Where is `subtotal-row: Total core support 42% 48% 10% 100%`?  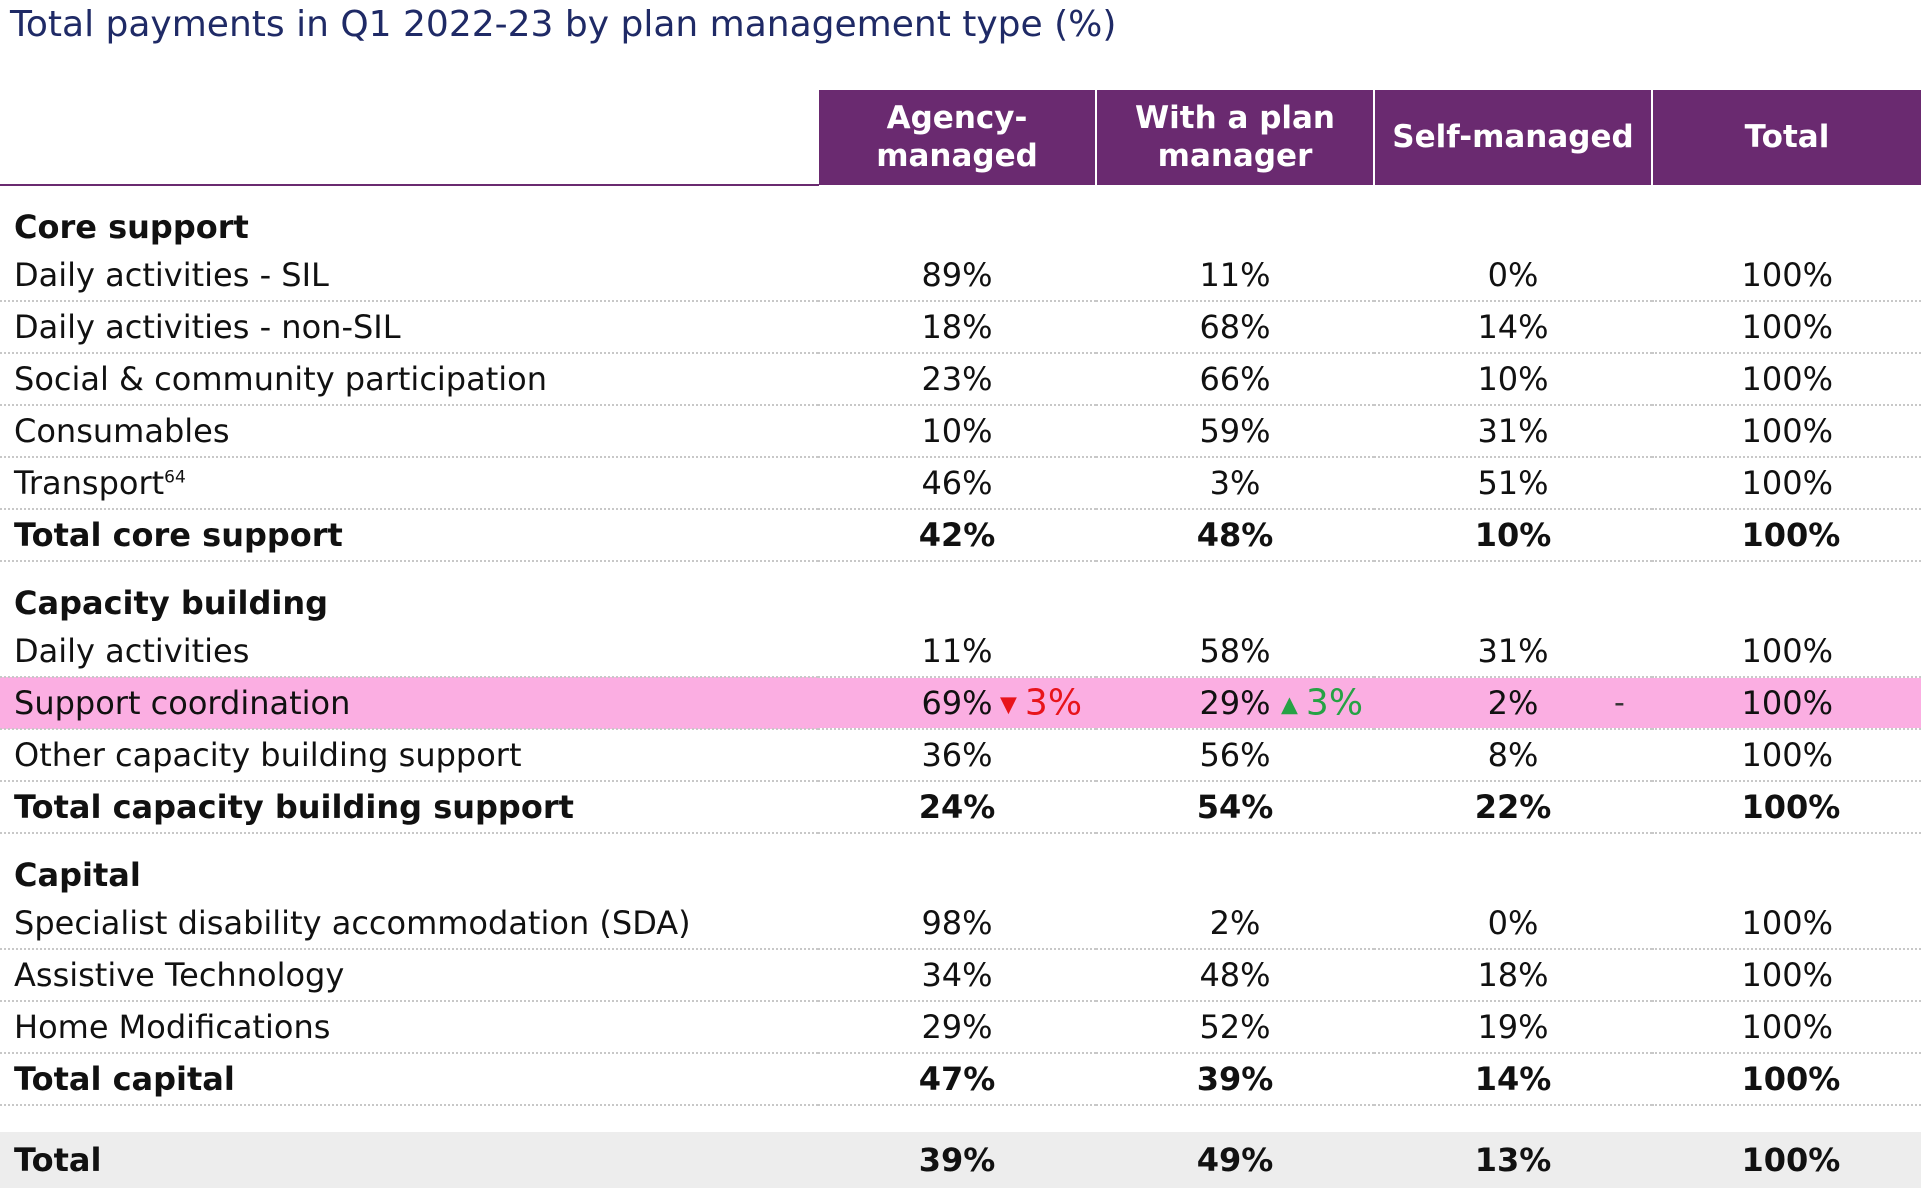
subtotal-row: Total core support 42% 48% 10% 100% is located at coordinates (960, 535).